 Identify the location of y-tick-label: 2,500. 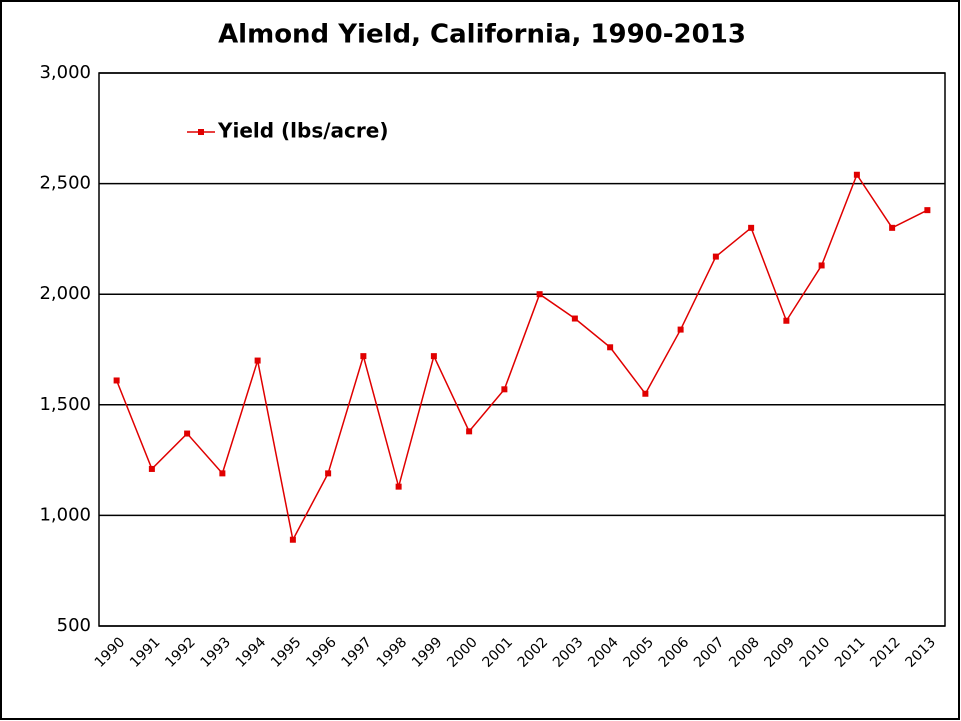
(65, 183).